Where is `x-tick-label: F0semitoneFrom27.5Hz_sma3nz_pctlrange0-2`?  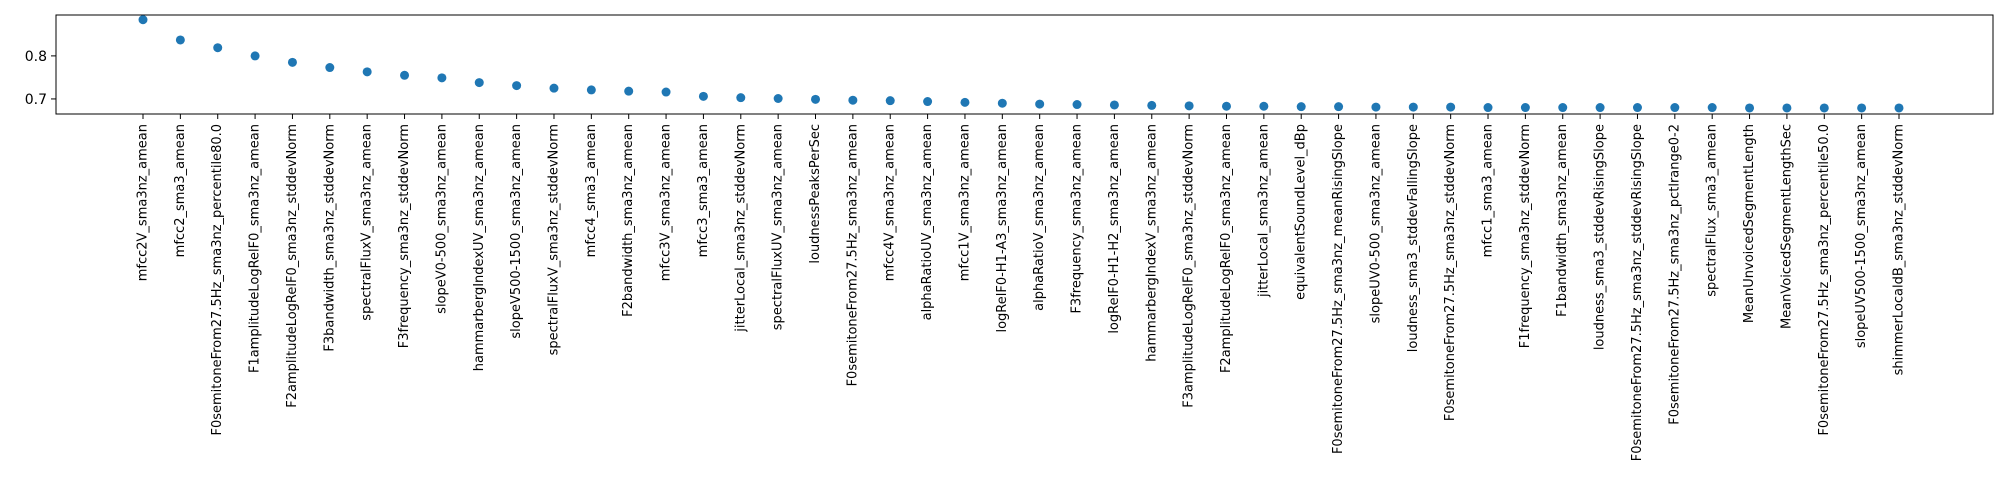
x-tick-label: F0semitoneFrom27.5Hz_sma3nz_pctlrange0-2 is located at coordinates (1674, 274).